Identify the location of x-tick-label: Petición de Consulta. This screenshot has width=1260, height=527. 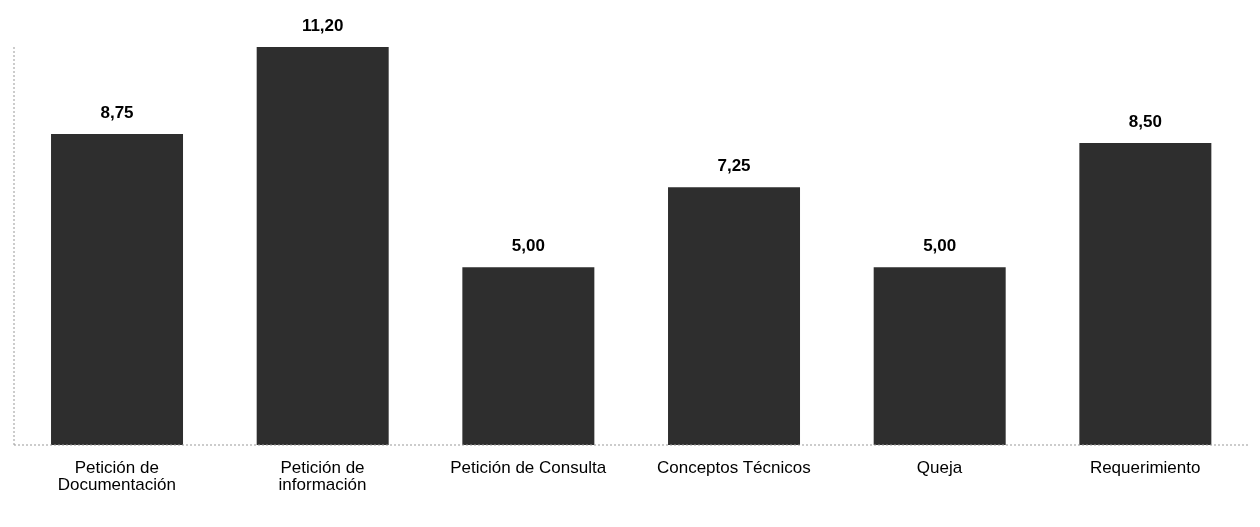
(528, 468).